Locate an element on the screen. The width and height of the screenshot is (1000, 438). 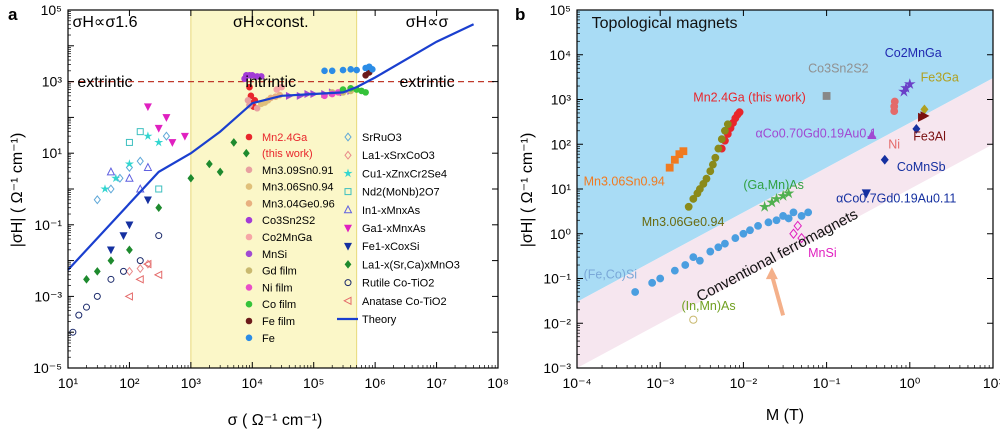
region-scaling-label: σH∝σ is located at coordinates (427, 22).